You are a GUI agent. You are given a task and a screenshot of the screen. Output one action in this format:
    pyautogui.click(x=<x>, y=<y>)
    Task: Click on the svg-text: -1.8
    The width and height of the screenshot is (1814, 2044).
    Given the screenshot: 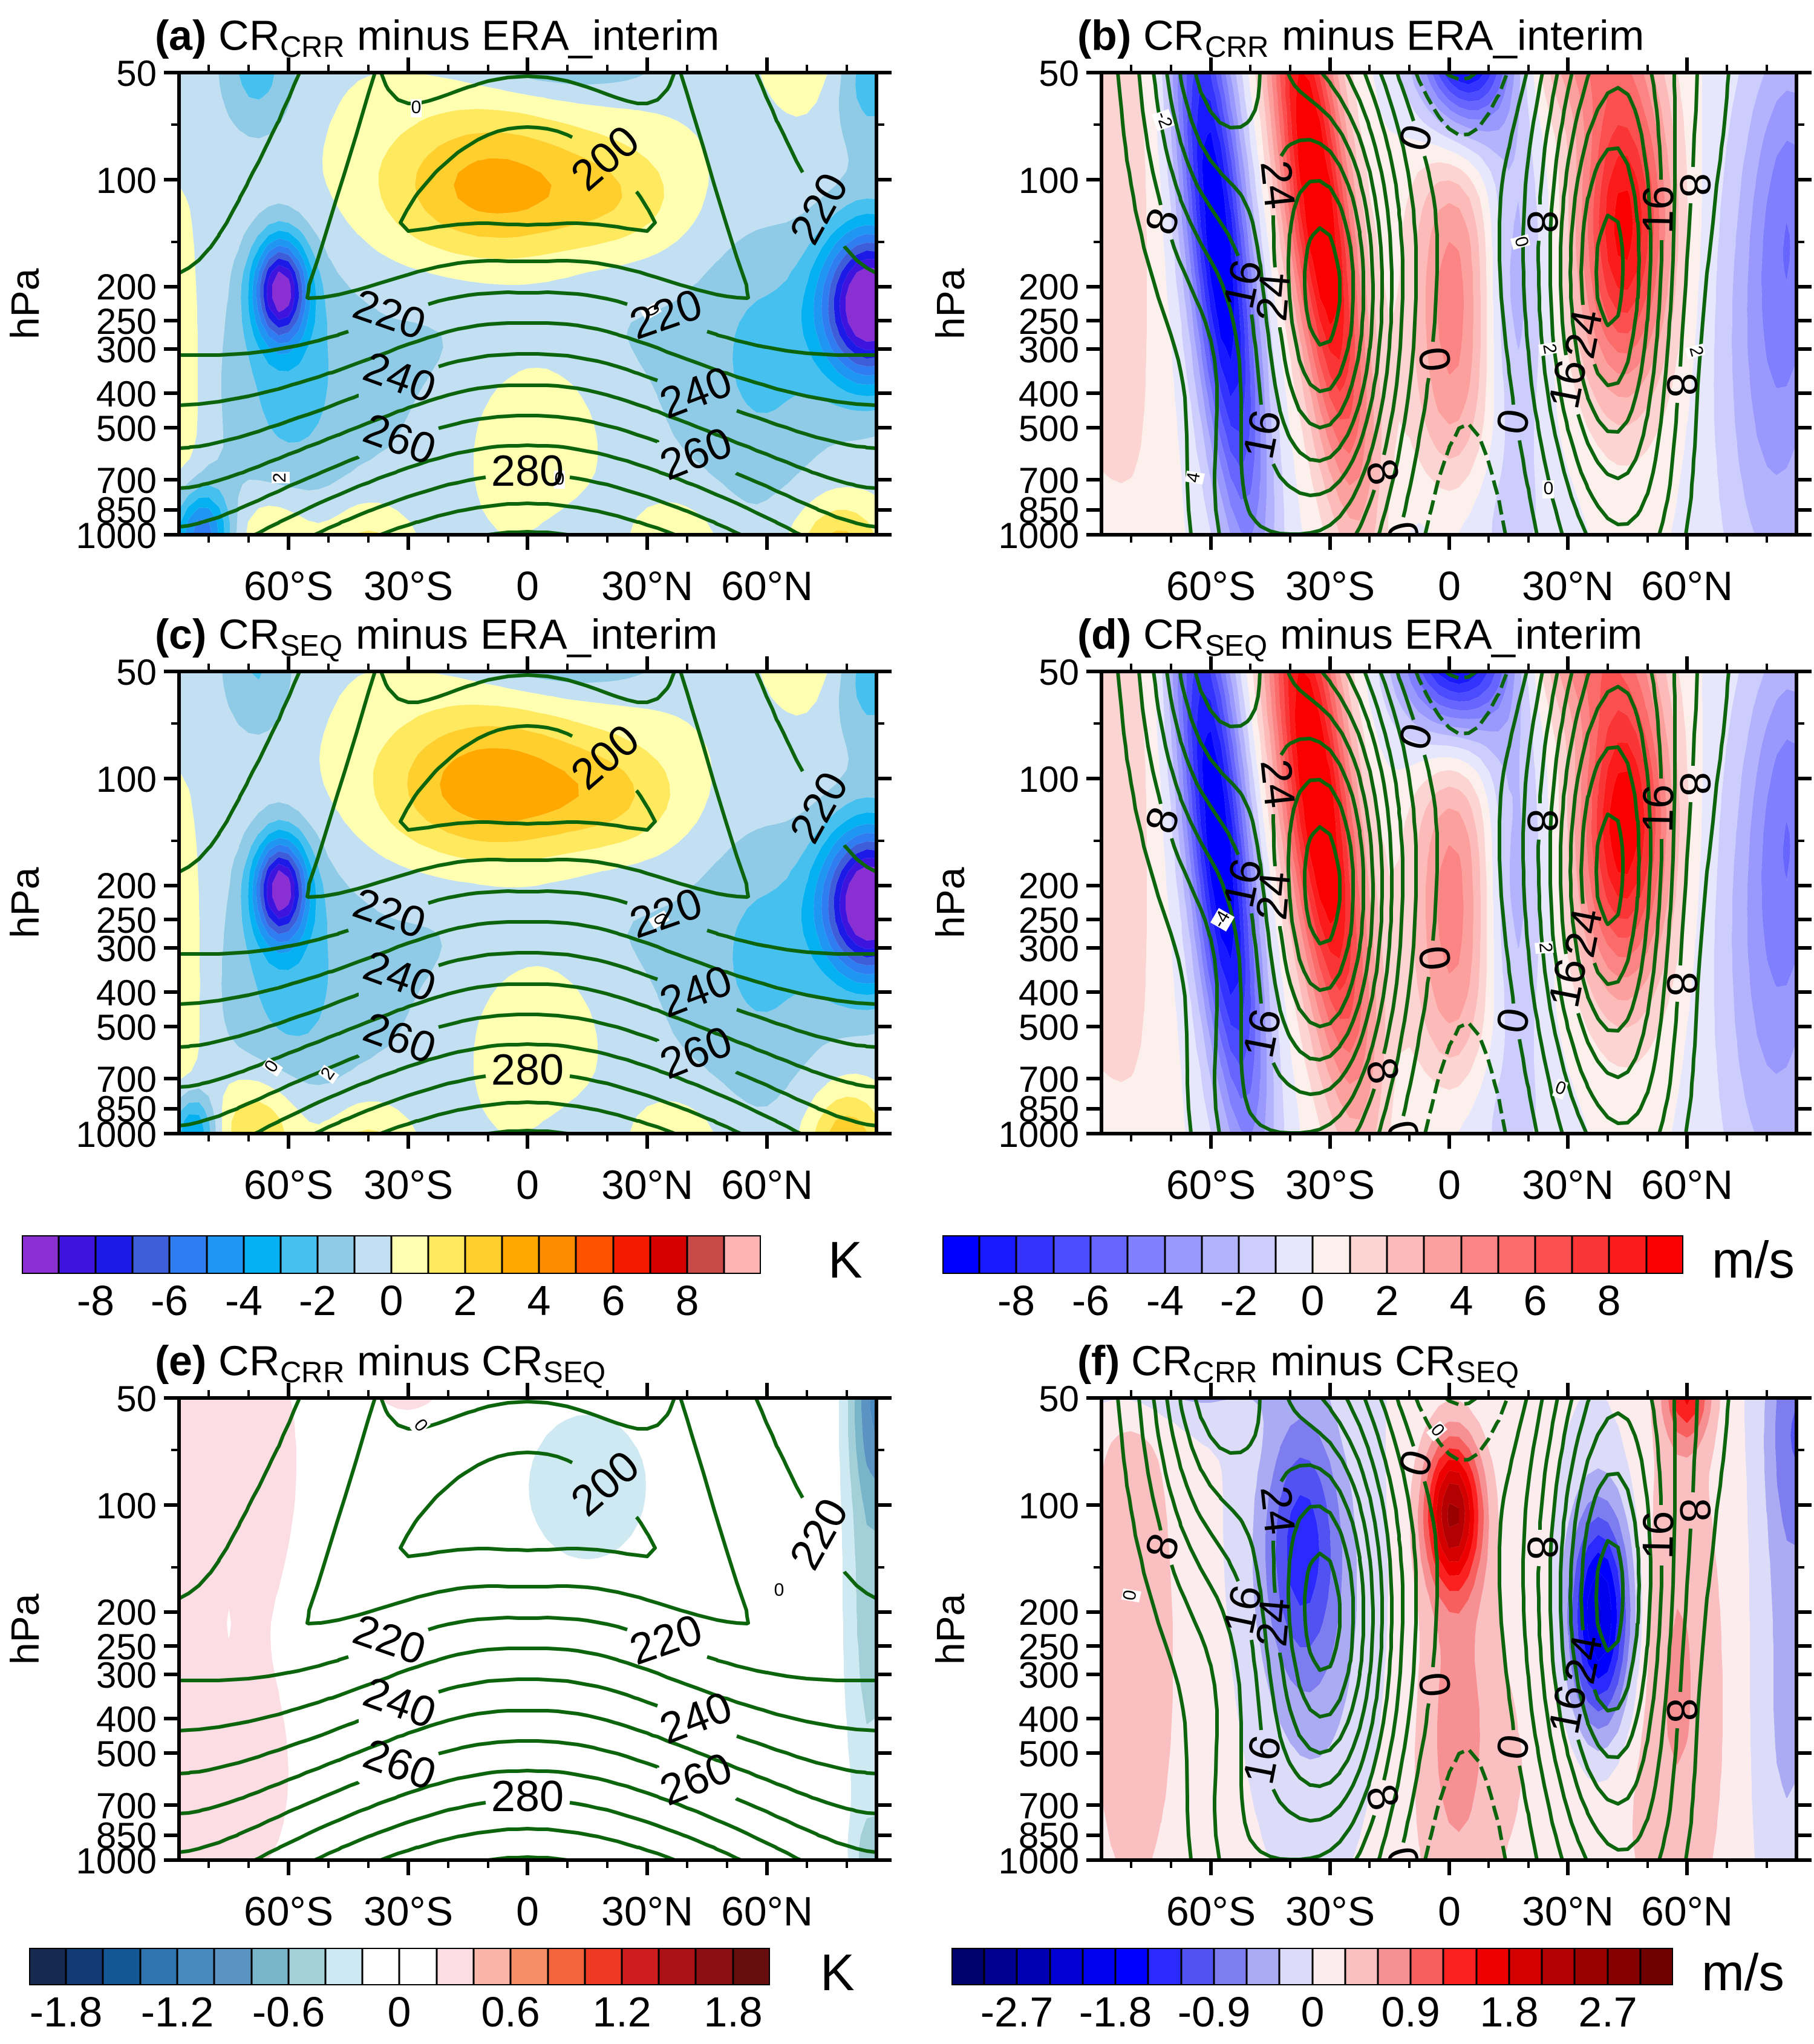 What is the action you would take?
    pyautogui.click(x=67, y=2012)
    